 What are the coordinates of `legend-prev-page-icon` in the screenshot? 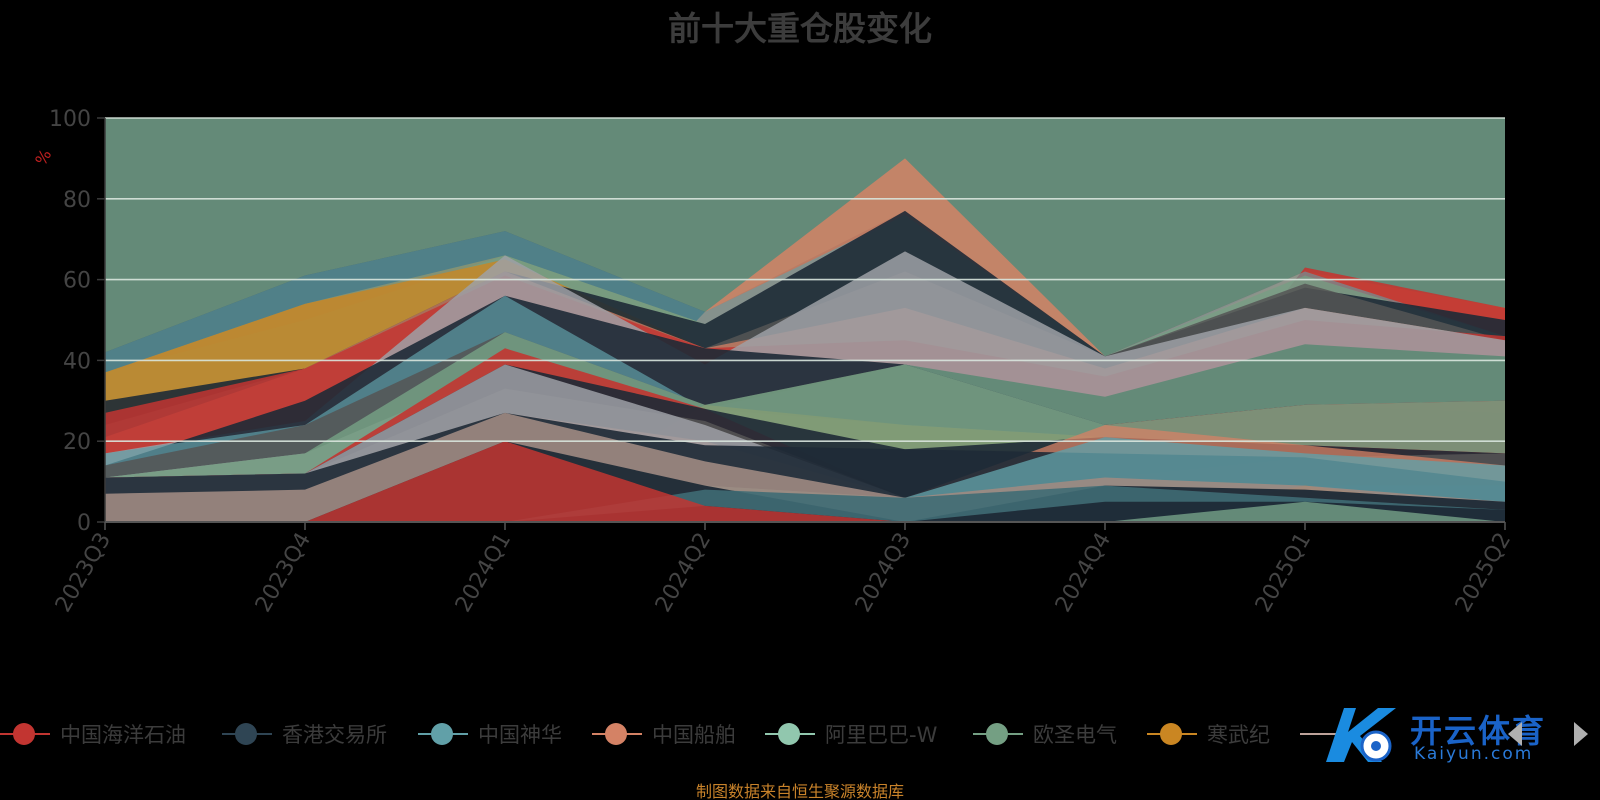 It's located at (1515, 734).